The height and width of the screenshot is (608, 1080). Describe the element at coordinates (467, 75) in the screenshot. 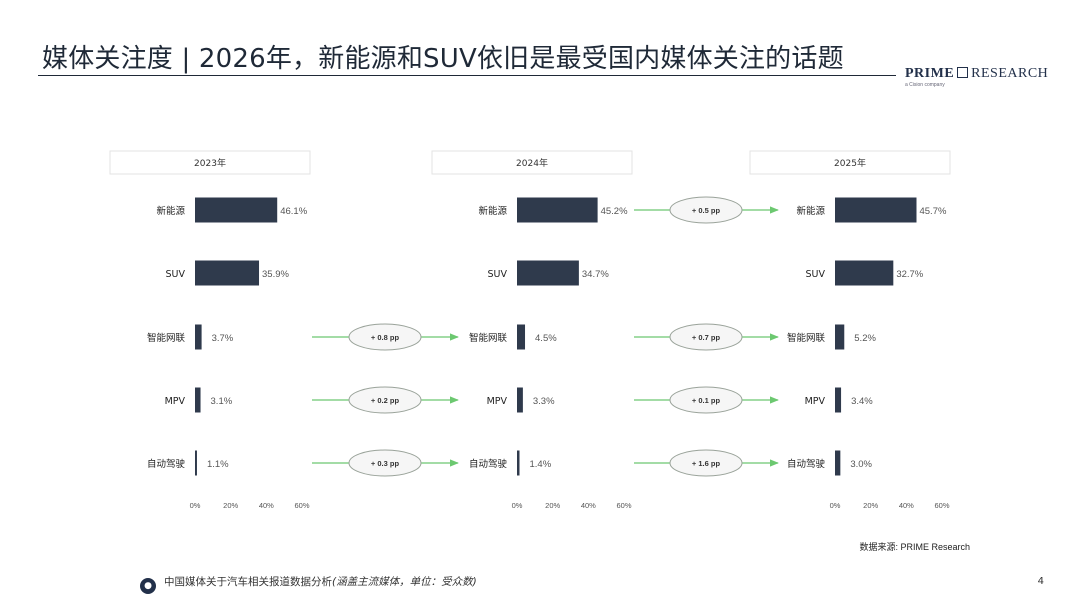

I see `title-divider` at that location.